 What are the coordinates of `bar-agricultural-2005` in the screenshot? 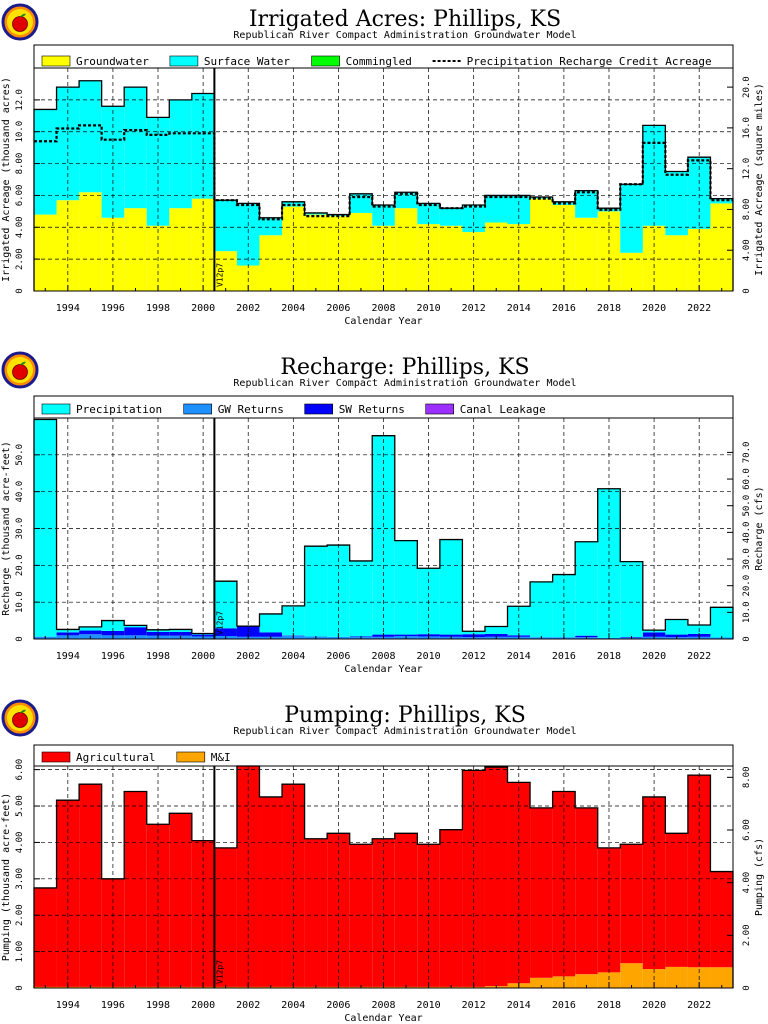 It's located at (316, 912).